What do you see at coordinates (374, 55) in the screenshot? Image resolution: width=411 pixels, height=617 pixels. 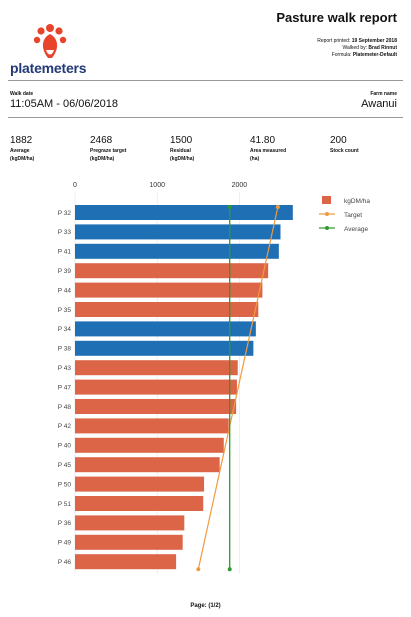 I see `formula-value: Platemeter-Default` at bounding box center [374, 55].